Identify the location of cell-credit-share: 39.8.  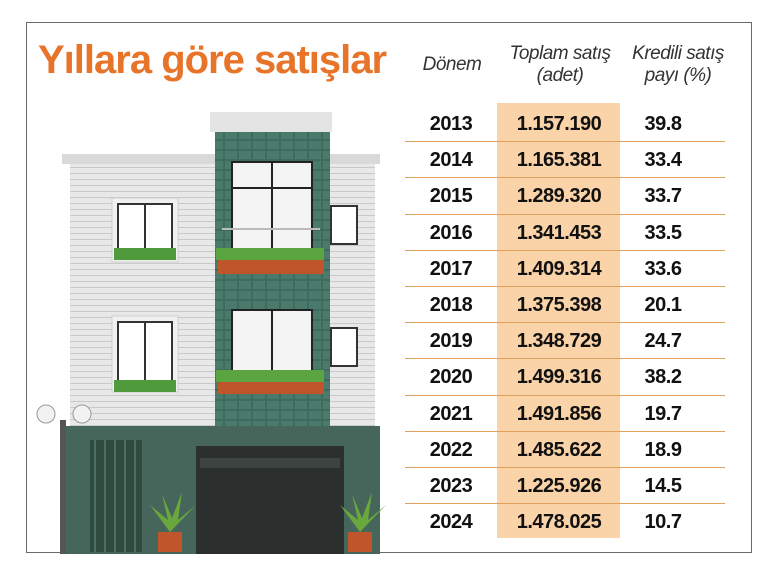
(663, 124).